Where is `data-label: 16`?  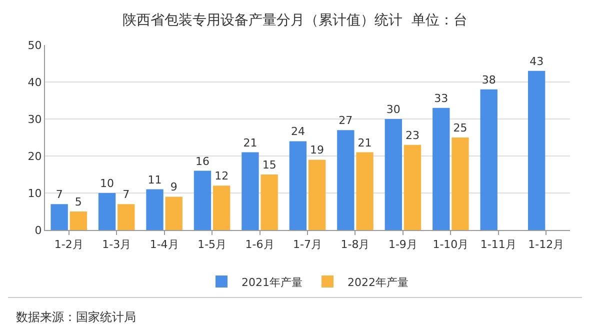 data-label: 16 is located at coordinates (203, 161).